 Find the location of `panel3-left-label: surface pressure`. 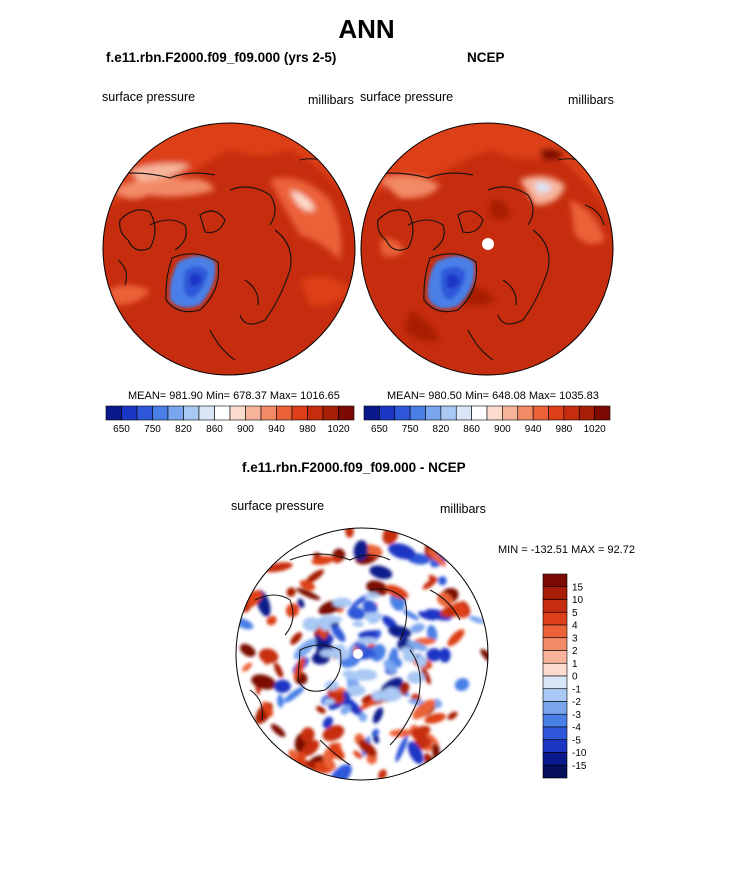

panel3-left-label: surface pressure is located at coordinates (278, 506).